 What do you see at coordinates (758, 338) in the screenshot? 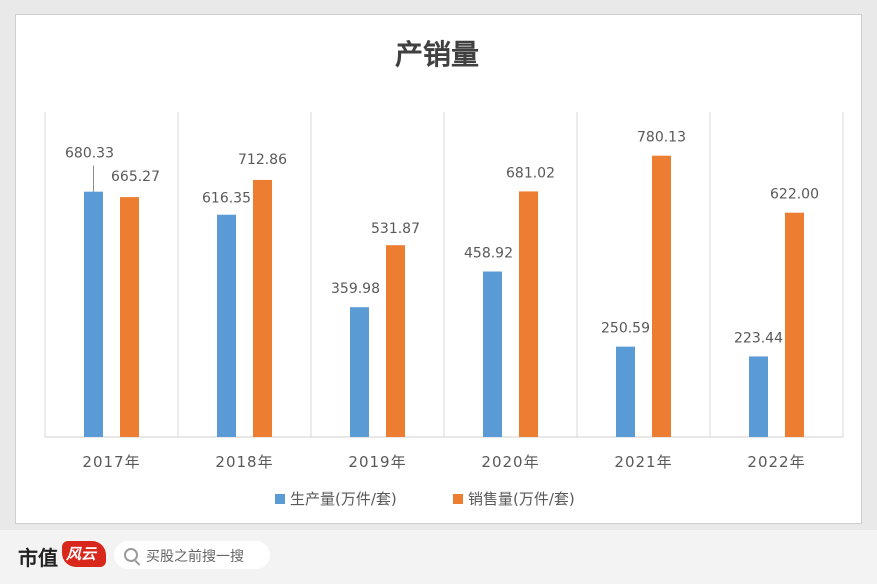
I see `data-label: 223.44` at bounding box center [758, 338].